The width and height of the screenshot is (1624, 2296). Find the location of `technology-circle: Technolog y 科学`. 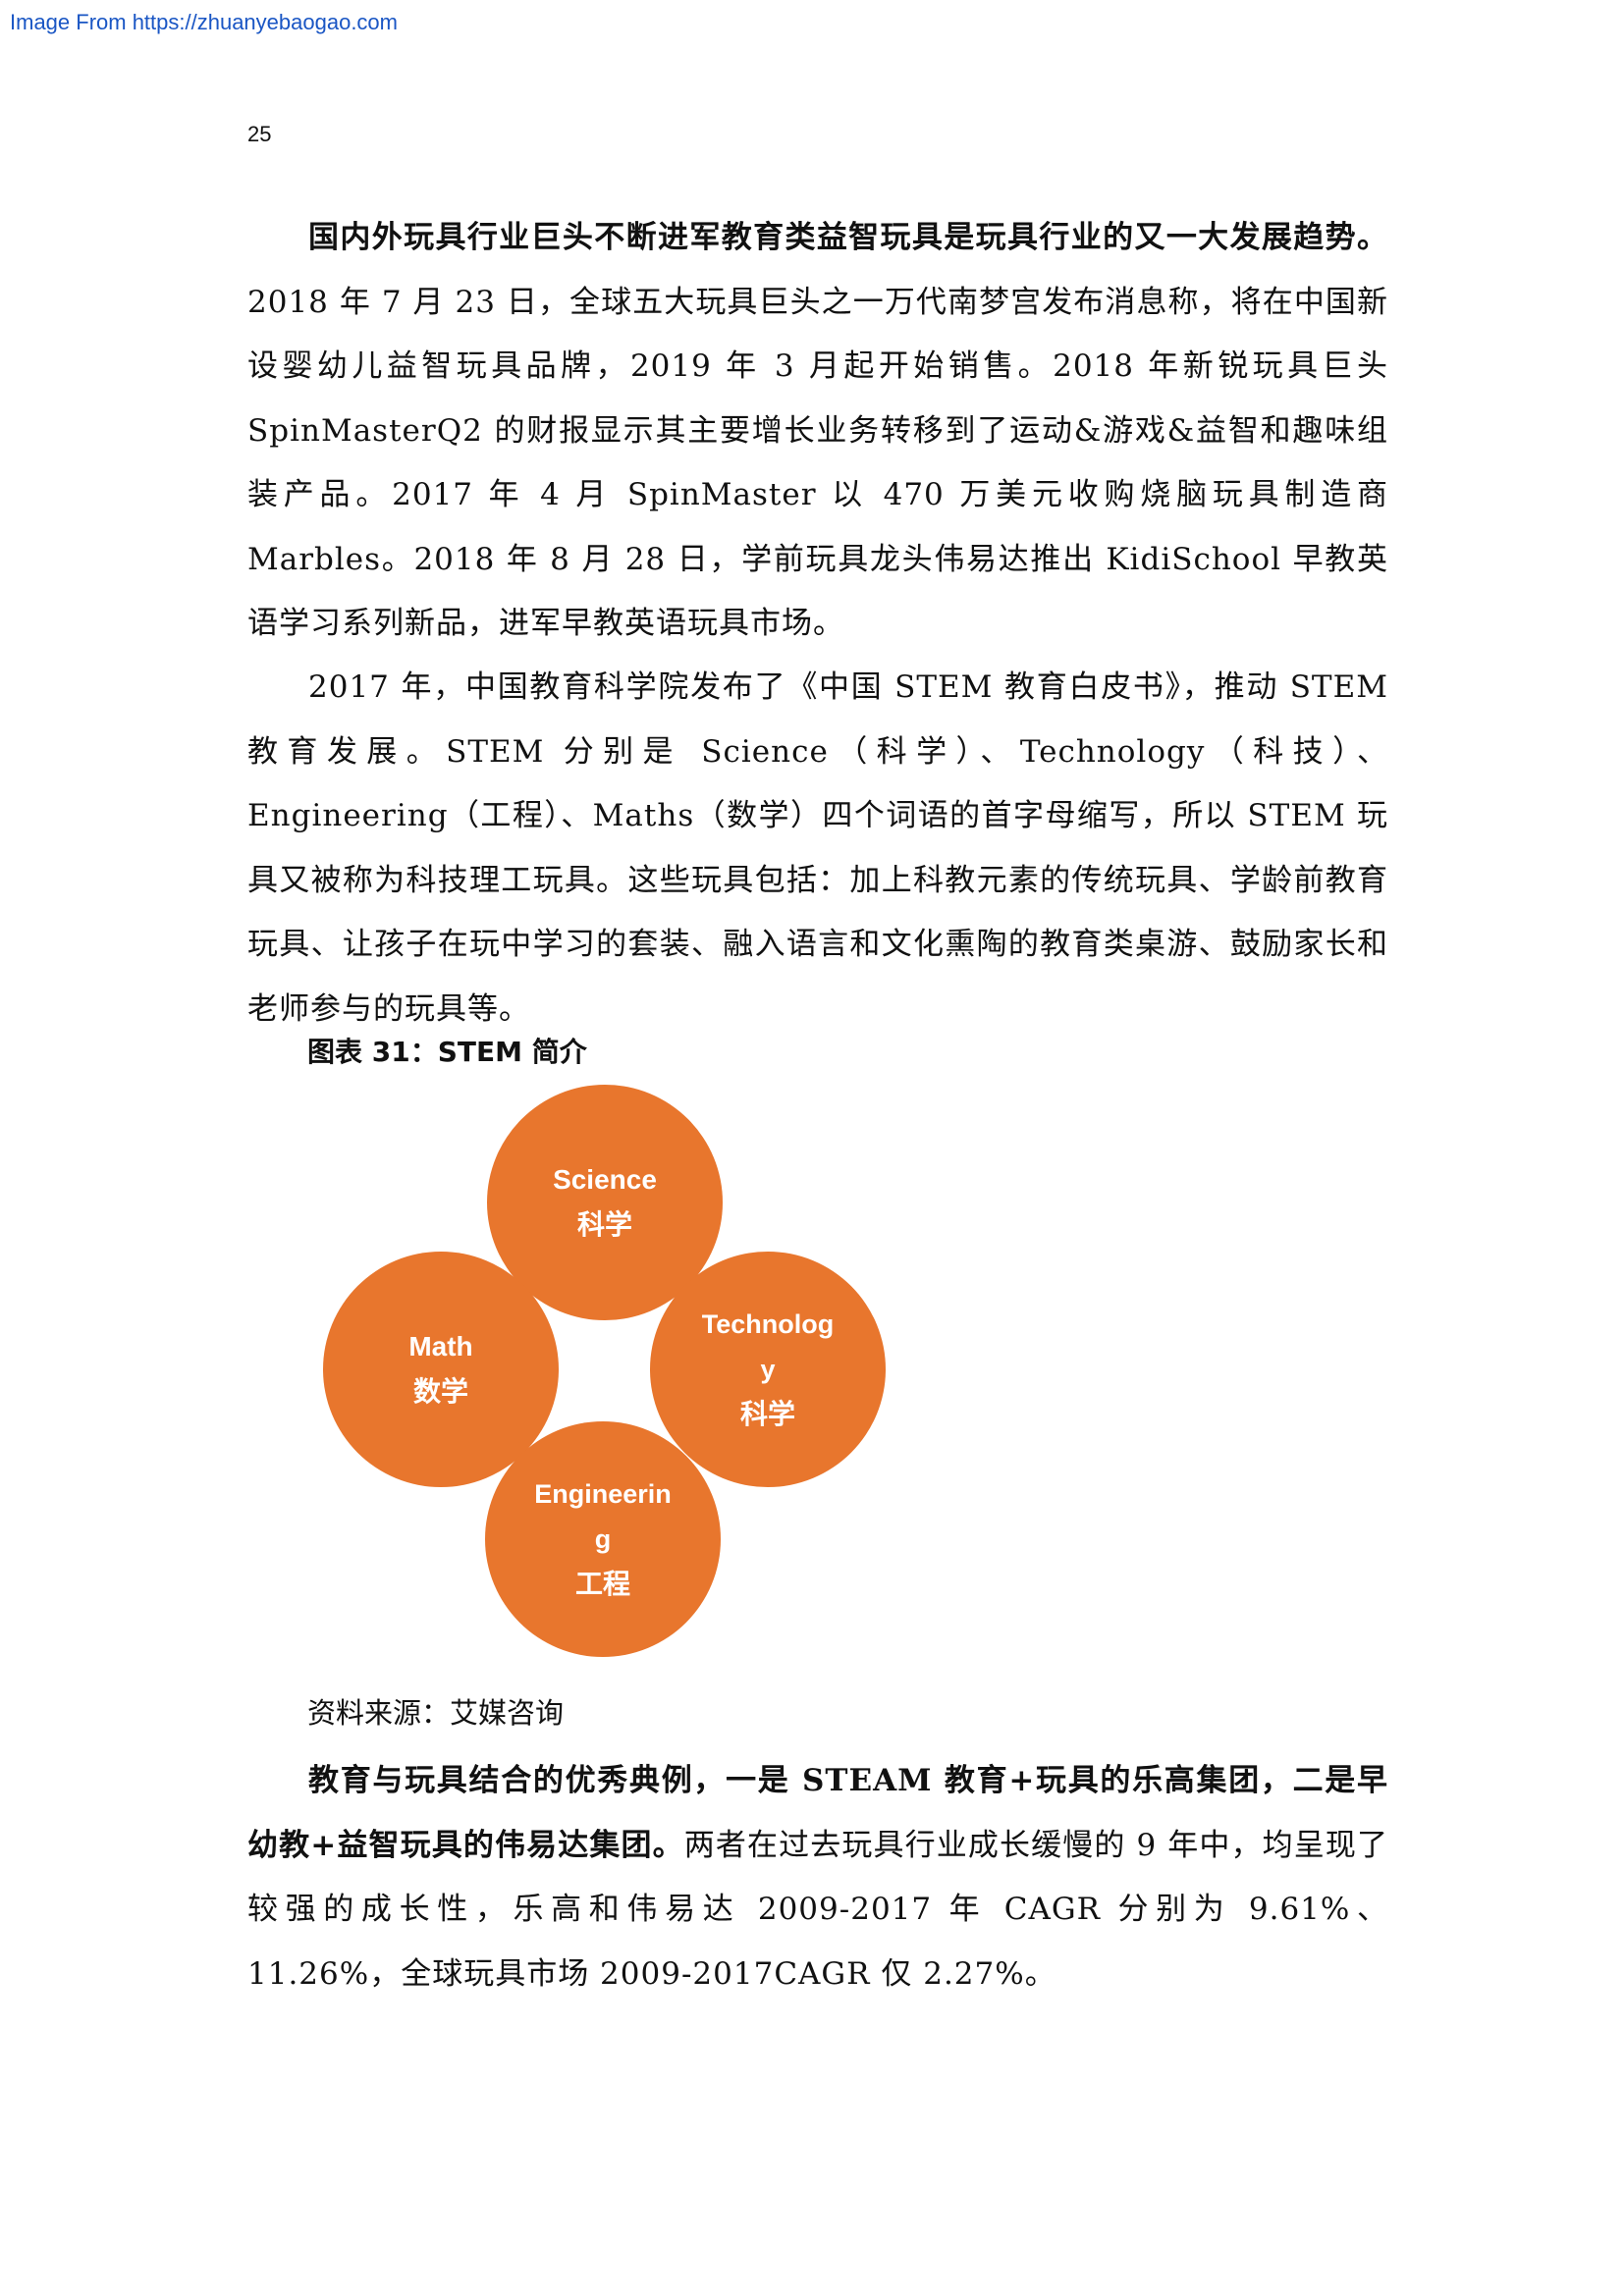

technology-circle: Technolog y 科学 is located at coordinates (768, 1369).